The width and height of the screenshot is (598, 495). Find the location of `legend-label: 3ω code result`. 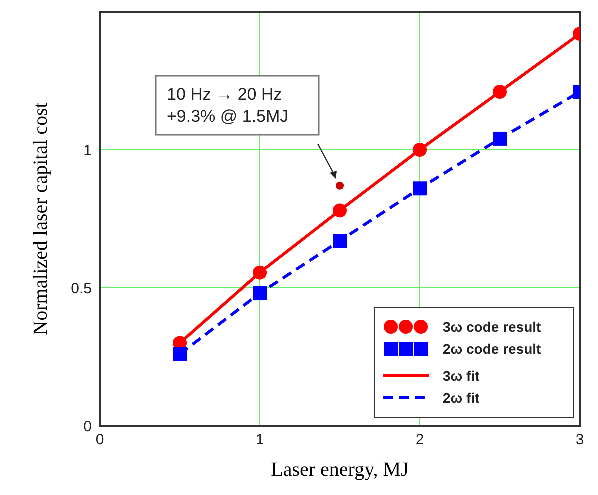

legend-label: 3ω code result is located at coordinates (492, 327).